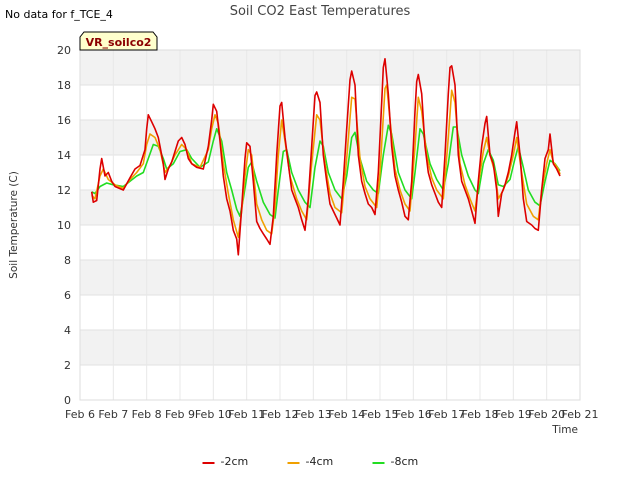 This screenshot has height=480, width=640. What do you see at coordinates (64, 190) in the screenshot?
I see `y-tick-label: 12` at bounding box center [64, 190].